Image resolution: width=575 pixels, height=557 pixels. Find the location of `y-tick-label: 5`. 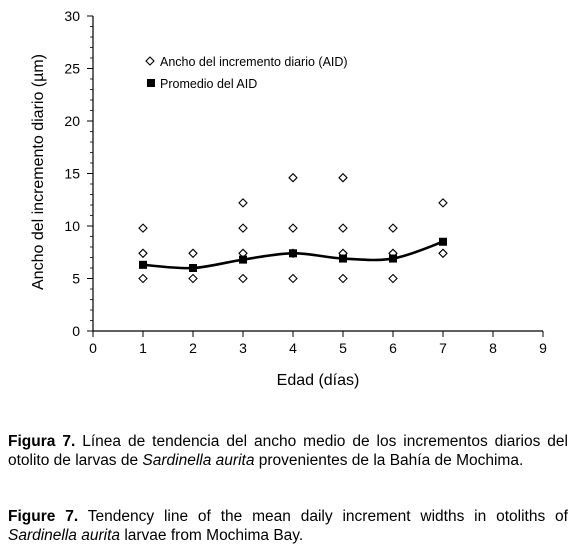

y-tick-label: 5 is located at coordinates (76, 279).